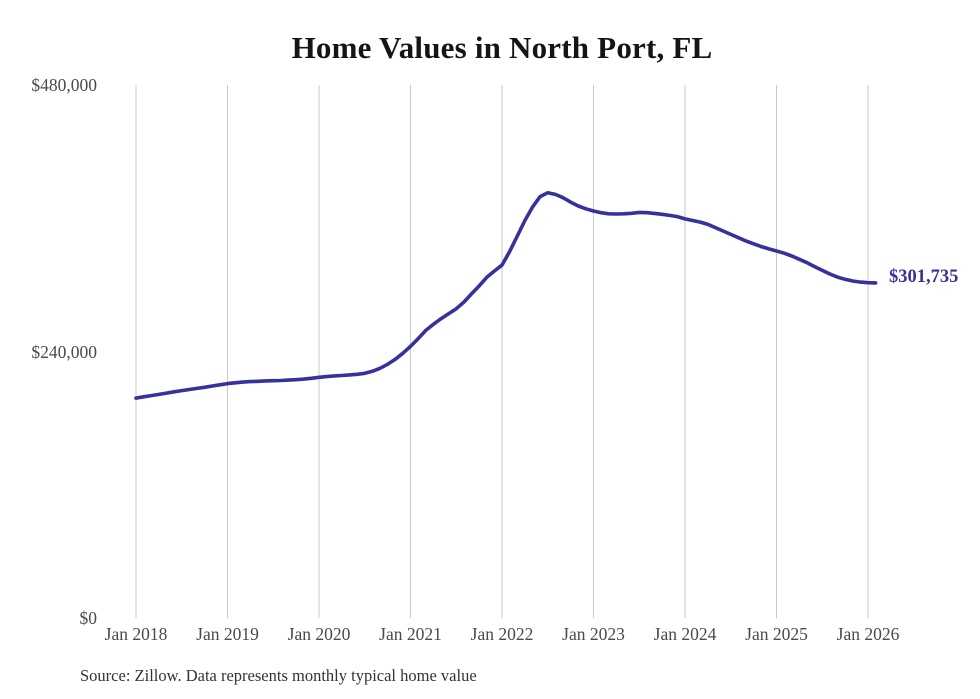 Image resolution: width=980 pixels, height=699 pixels. I want to click on y-tick-label: $240,000, so click(64, 351).